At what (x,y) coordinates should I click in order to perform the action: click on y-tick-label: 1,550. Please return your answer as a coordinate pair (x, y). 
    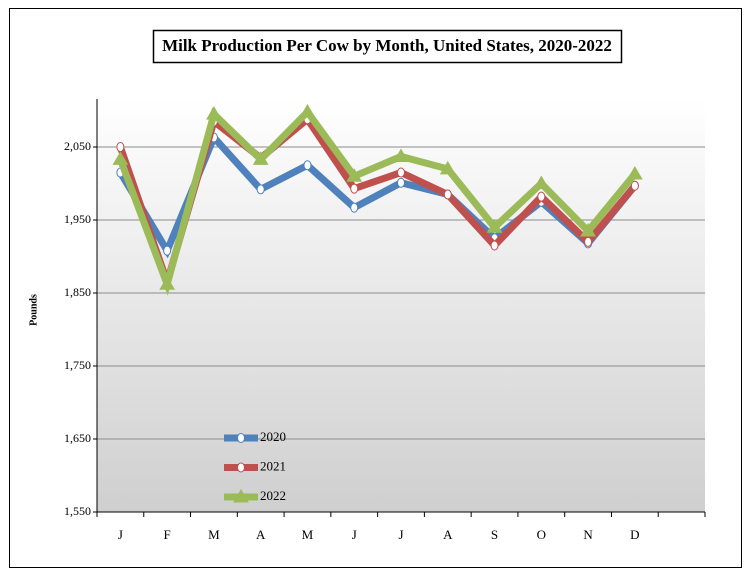
    Looking at the image, I should click on (77, 511).